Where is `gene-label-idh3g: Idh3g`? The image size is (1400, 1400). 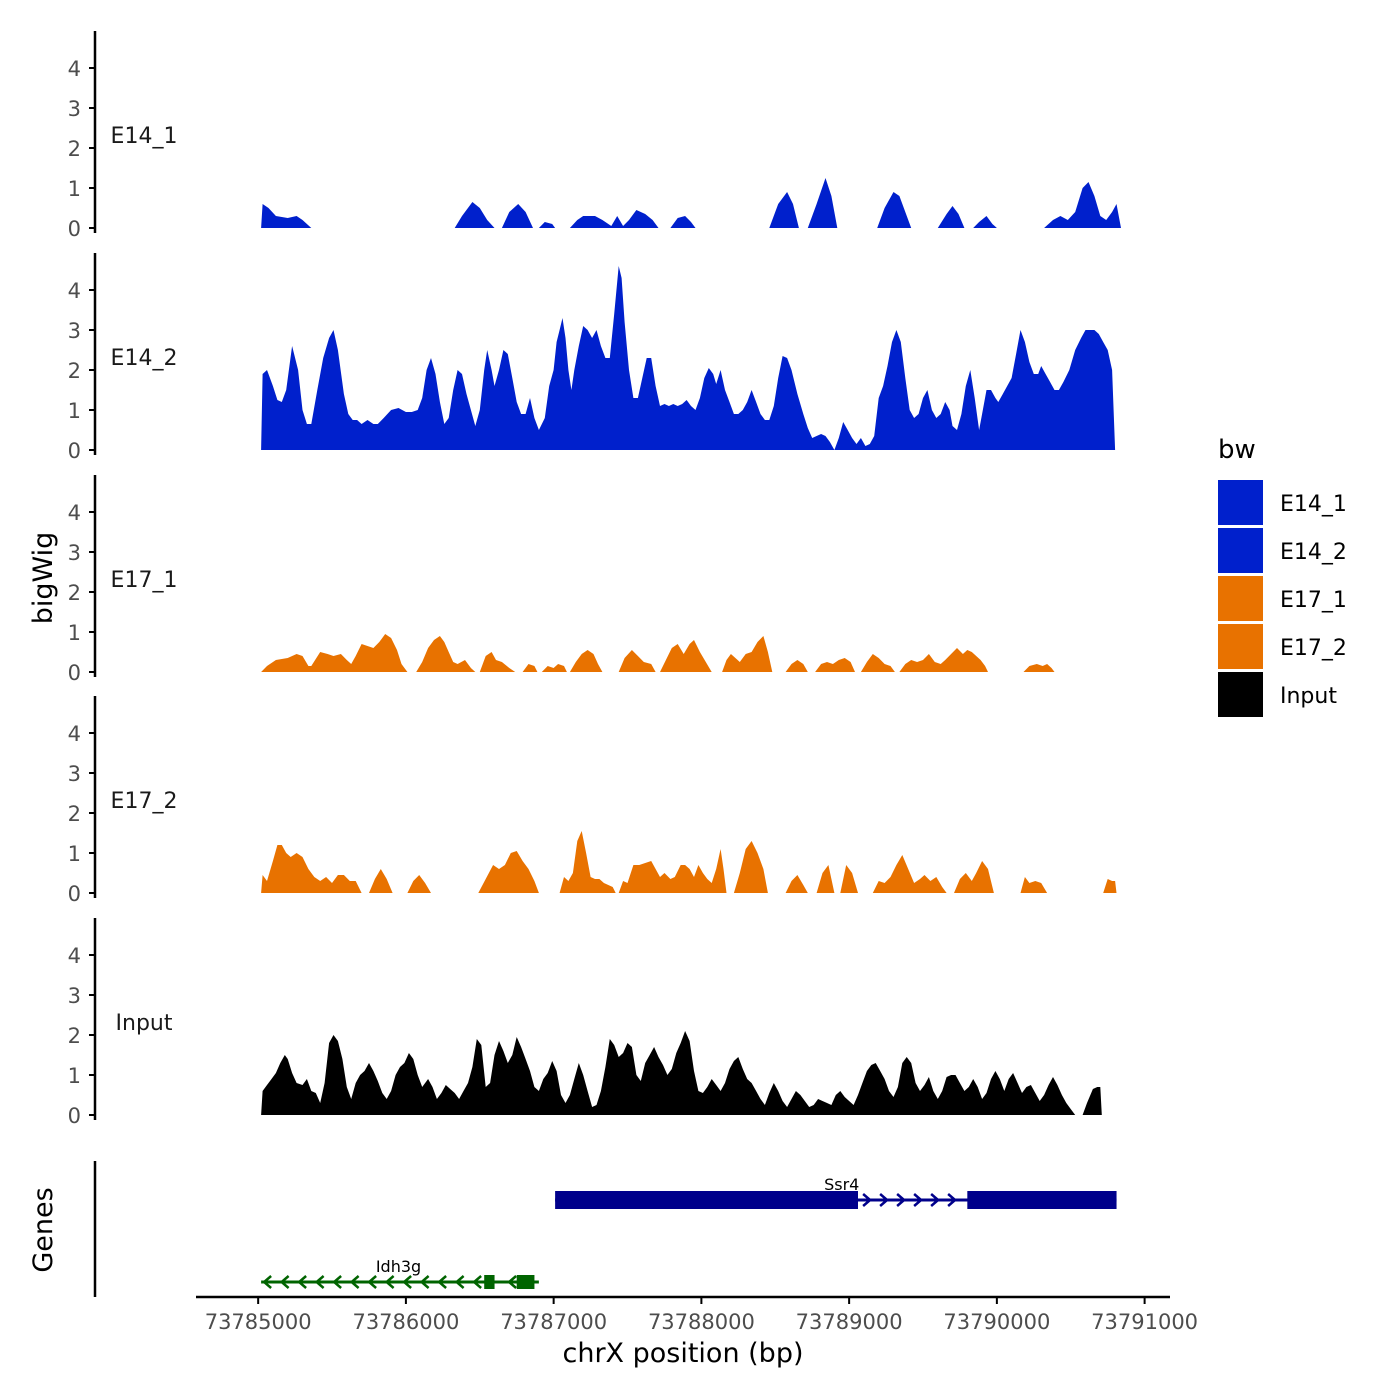 gene-label-idh3g: Idh3g is located at coordinates (398, 1266).